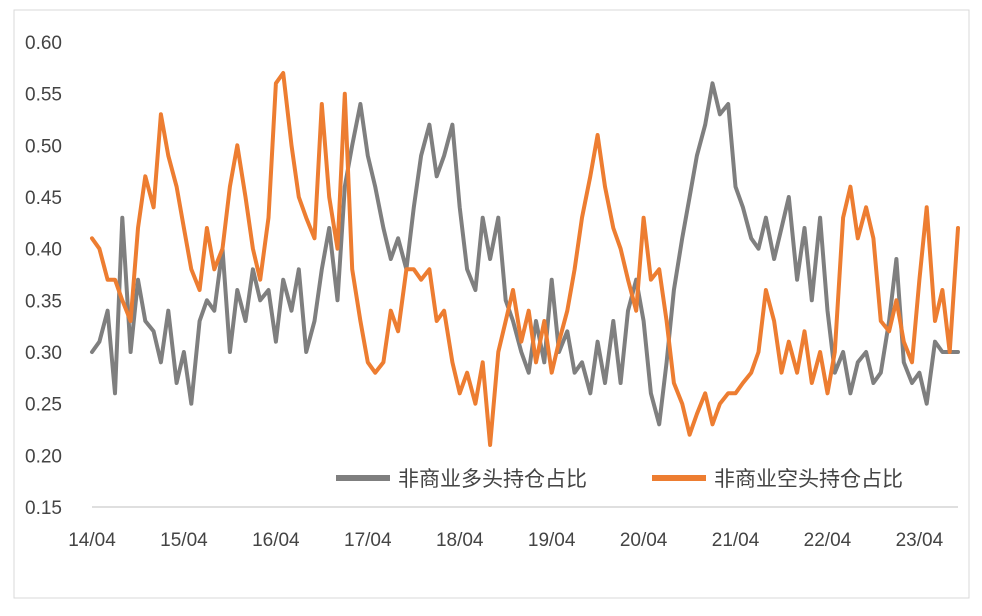  What do you see at coordinates (43, 405) in the screenshot?
I see `y-tick-label: 0.25` at bounding box center [43, 405].